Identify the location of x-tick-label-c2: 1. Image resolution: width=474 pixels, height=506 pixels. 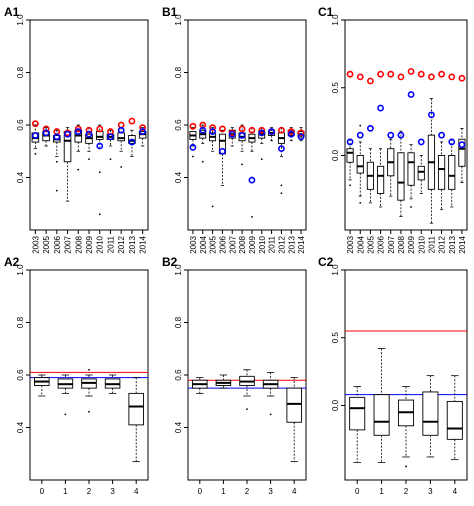
(381, 491).